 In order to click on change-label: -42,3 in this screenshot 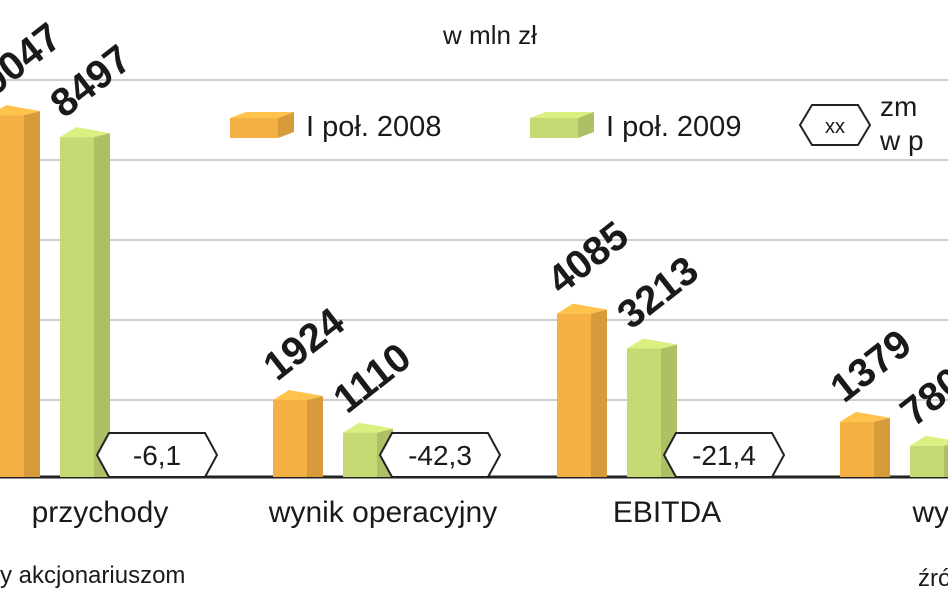, I will do `click(440, 455)`.